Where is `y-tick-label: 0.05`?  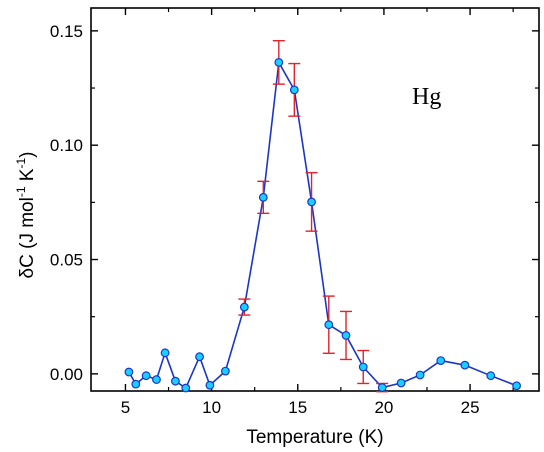 y-tick-label: 0.05 is located at coordinates (66, 260).